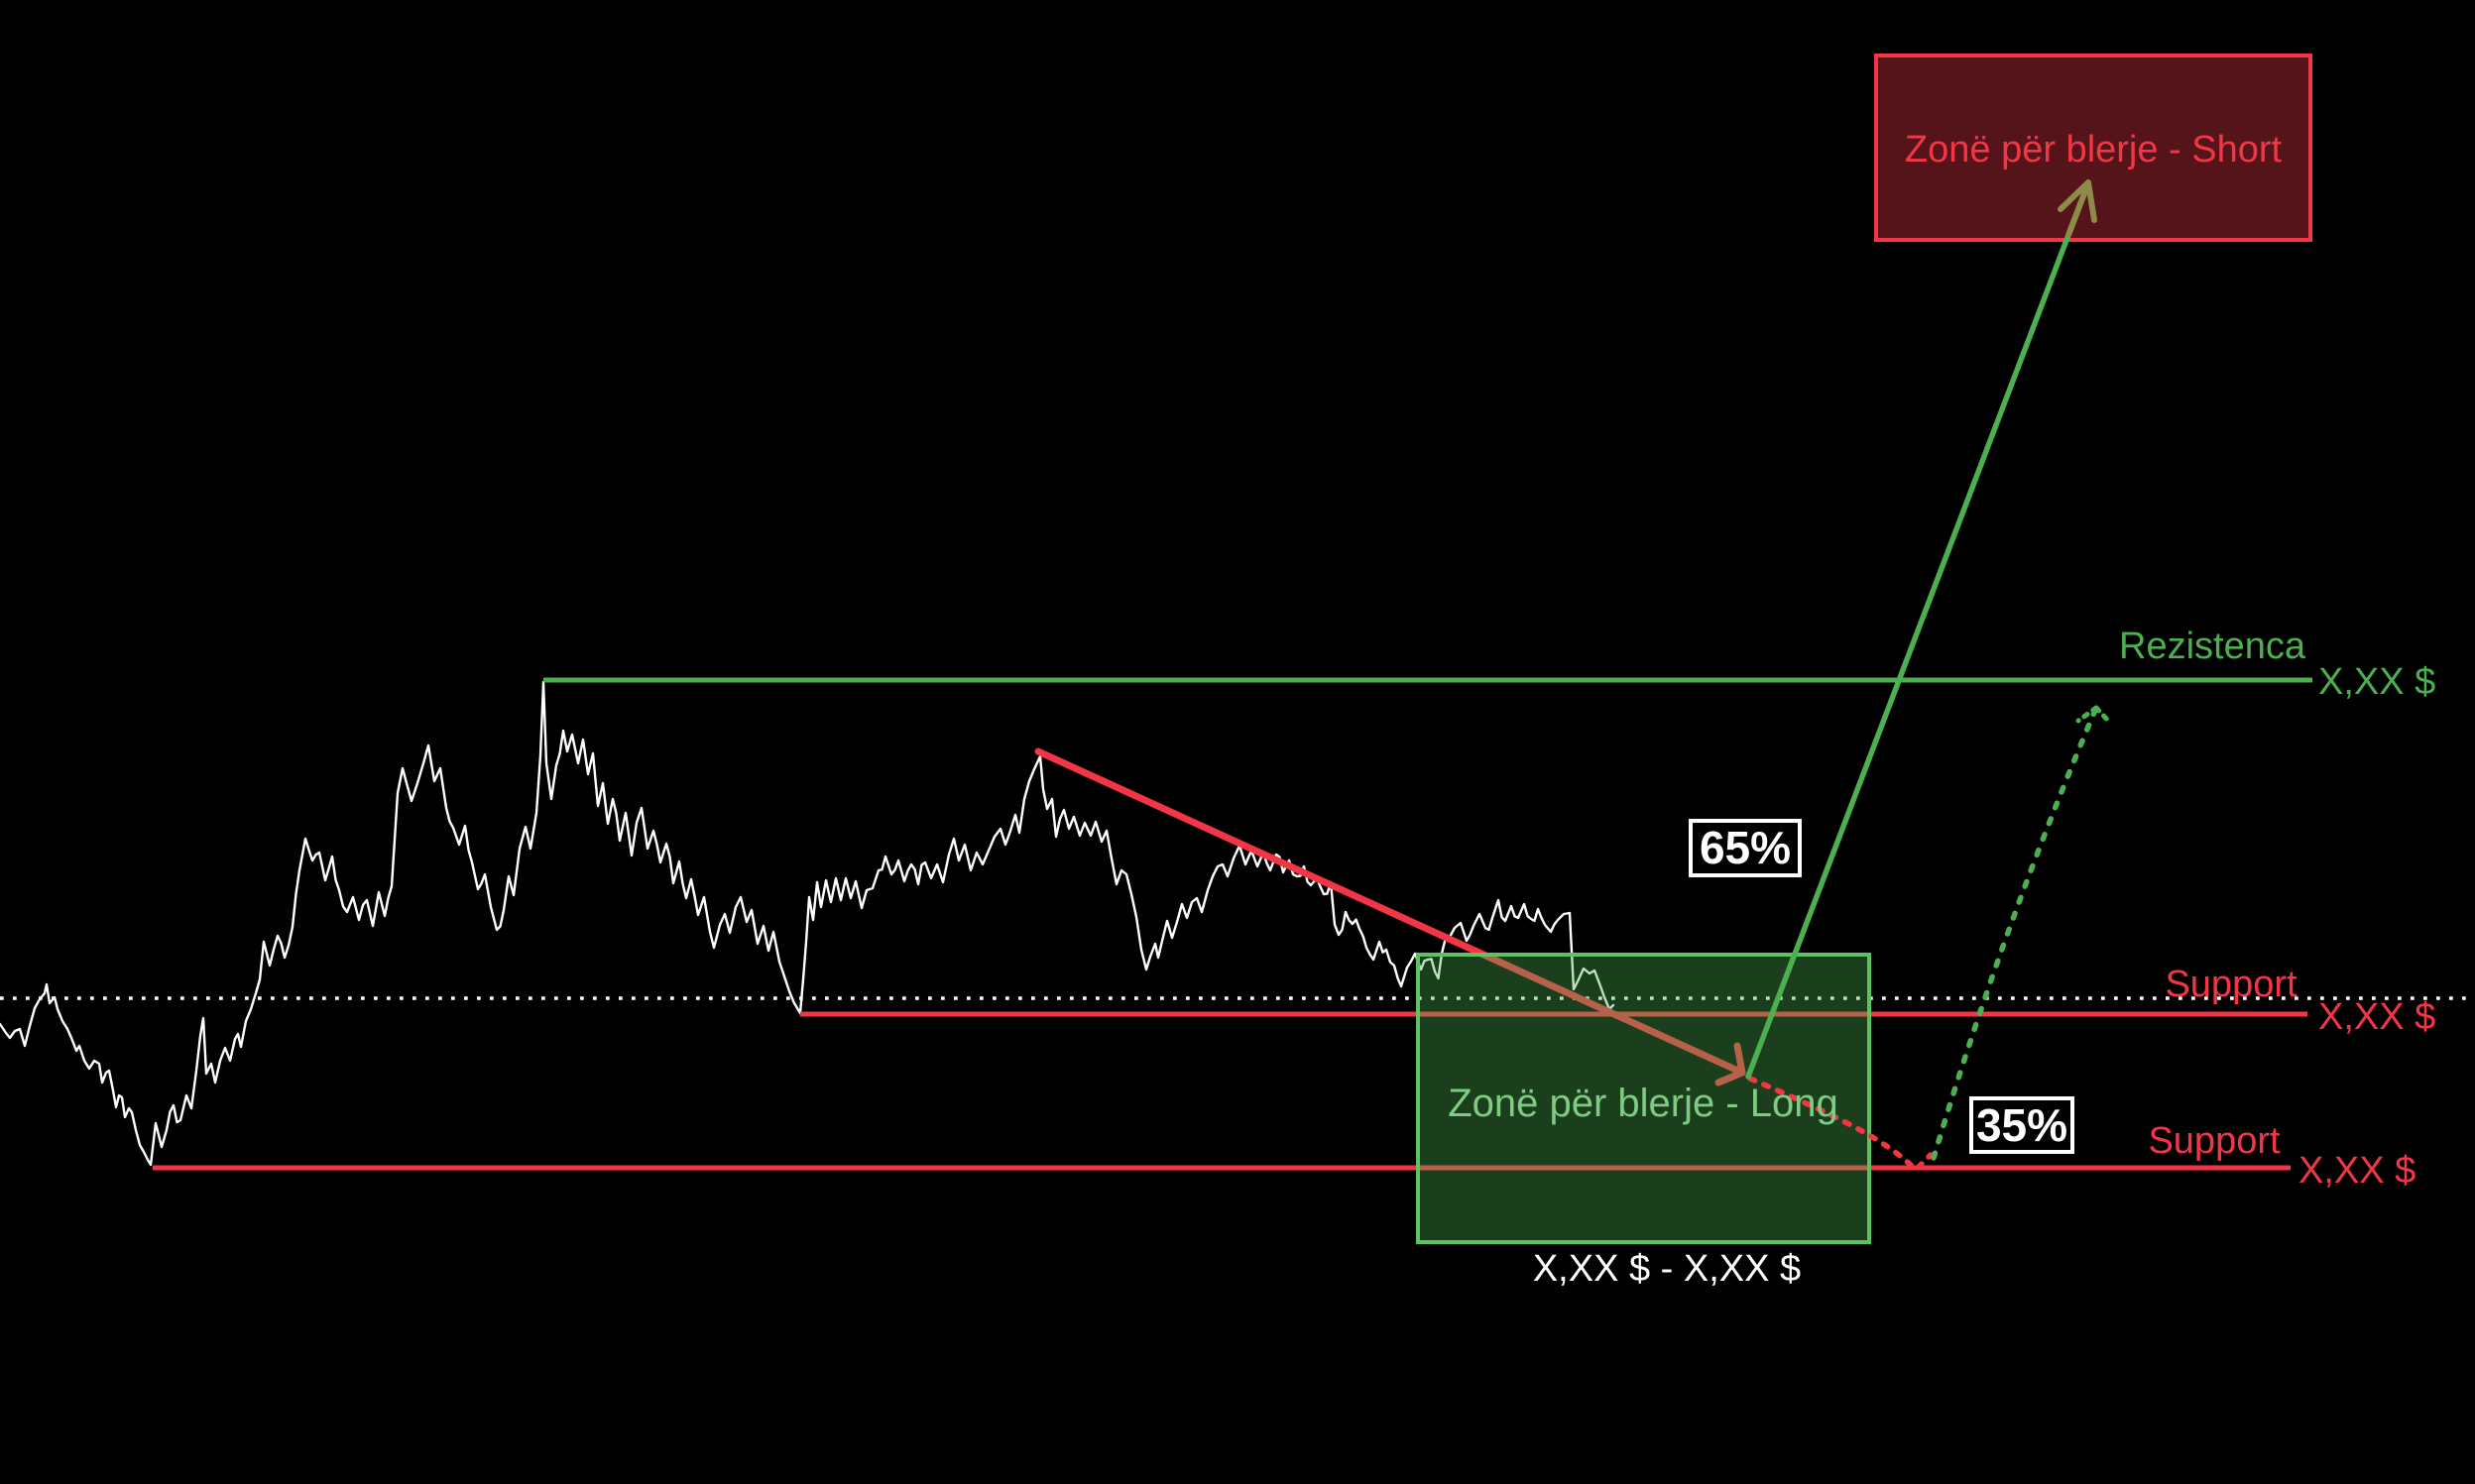  I want to click on resistance-label: Rezistenca, so click(2212, 646).